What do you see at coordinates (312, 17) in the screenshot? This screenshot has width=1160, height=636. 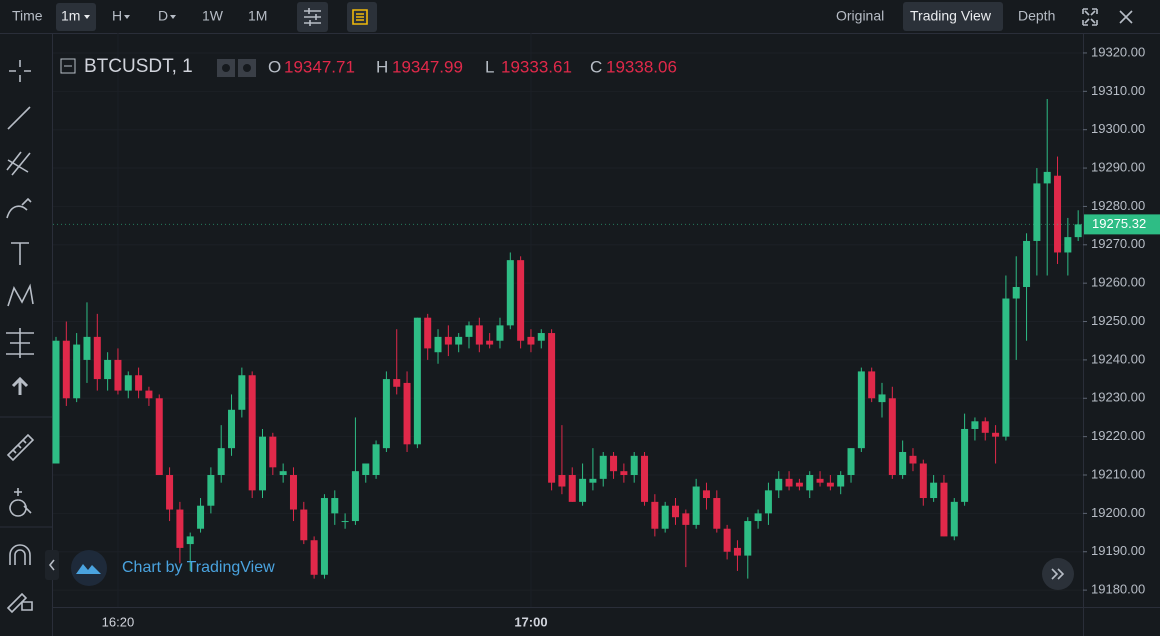 I see `settings-icon` at bounding box center [312, 17].